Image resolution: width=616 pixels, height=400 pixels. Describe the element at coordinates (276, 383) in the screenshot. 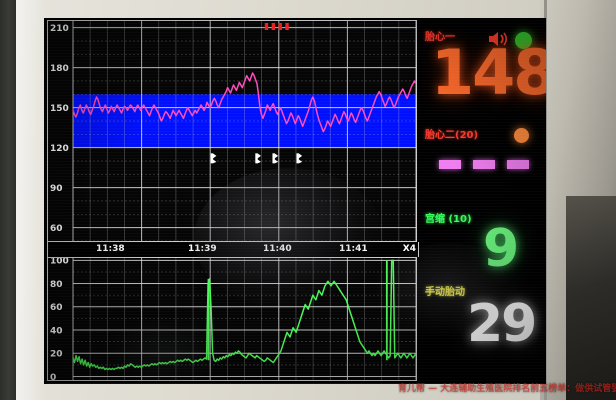

I see `bell-icon` at that location.